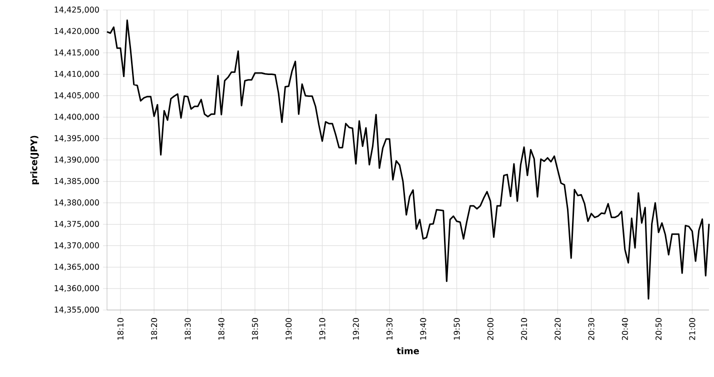 This screenshot has height=377, width=714. Describe the element at coordinates (34, 160) in the screenshot. I see `y-axis-title: price(JPY)` at that location.